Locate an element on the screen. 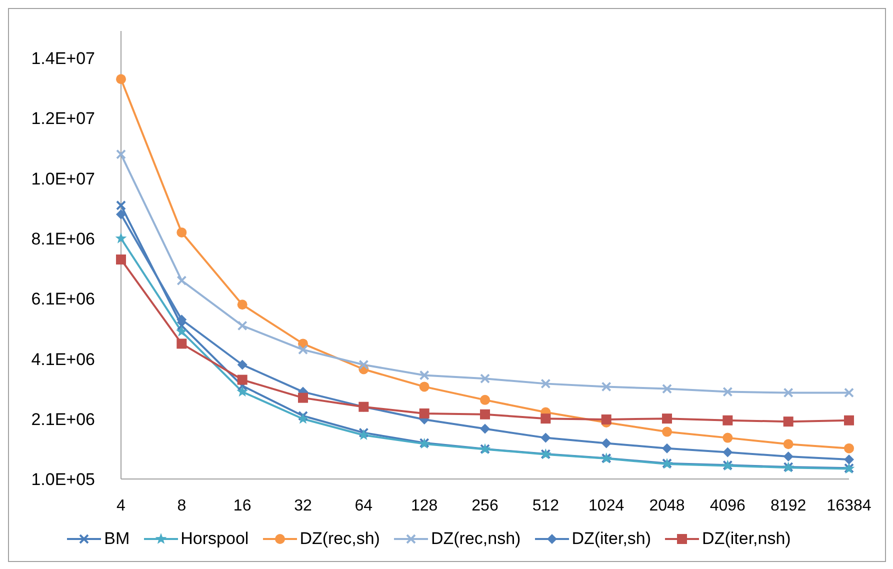  x-tick-label: 8192 is located at coordinates (788, 505).